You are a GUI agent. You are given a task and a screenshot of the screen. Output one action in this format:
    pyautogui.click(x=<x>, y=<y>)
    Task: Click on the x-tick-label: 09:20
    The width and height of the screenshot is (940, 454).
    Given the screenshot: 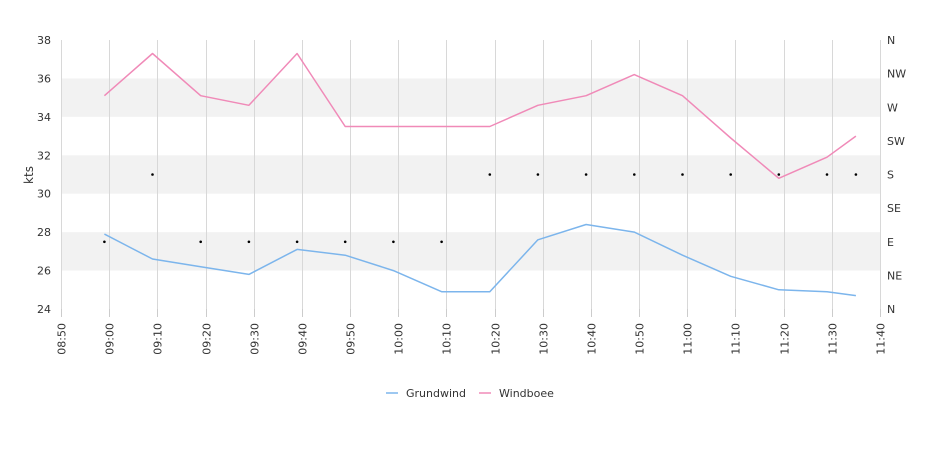 What is the action you would take?
    pyautogui.click(x=207, y=339)
    